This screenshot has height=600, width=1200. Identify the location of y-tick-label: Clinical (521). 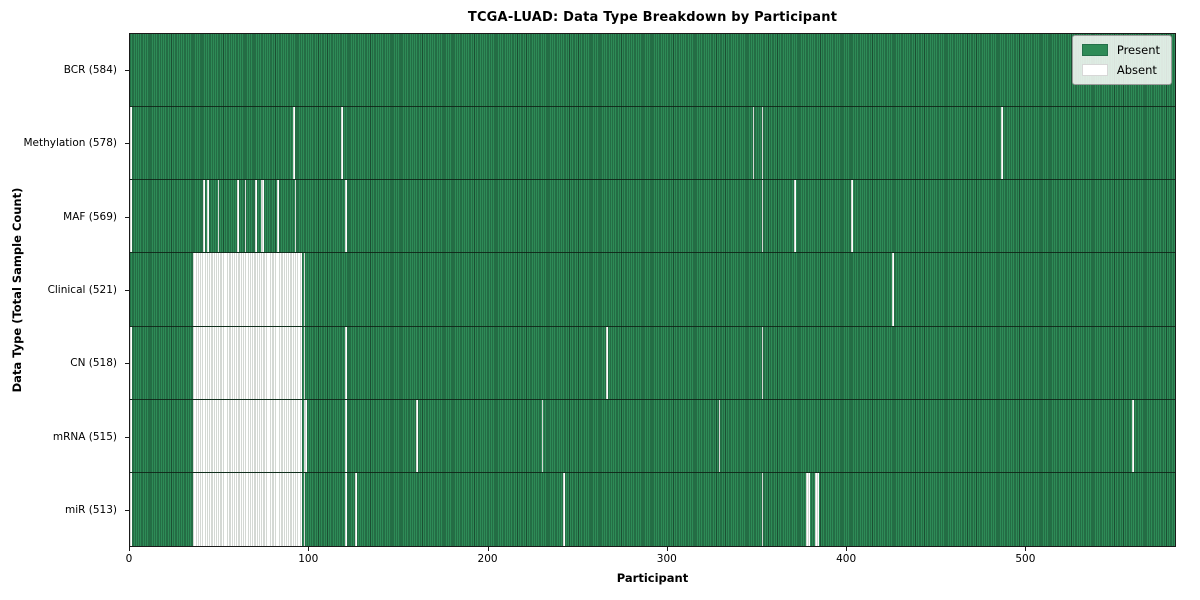
(82, 290).